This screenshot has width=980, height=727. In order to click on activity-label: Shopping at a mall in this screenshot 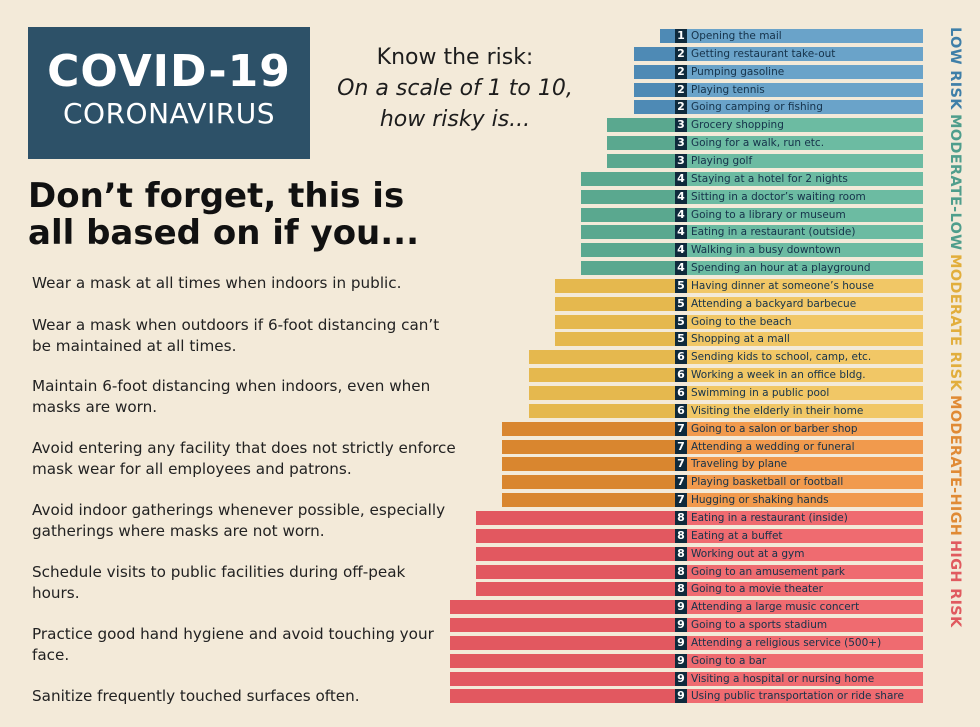, I will do `click(740, 339)`.